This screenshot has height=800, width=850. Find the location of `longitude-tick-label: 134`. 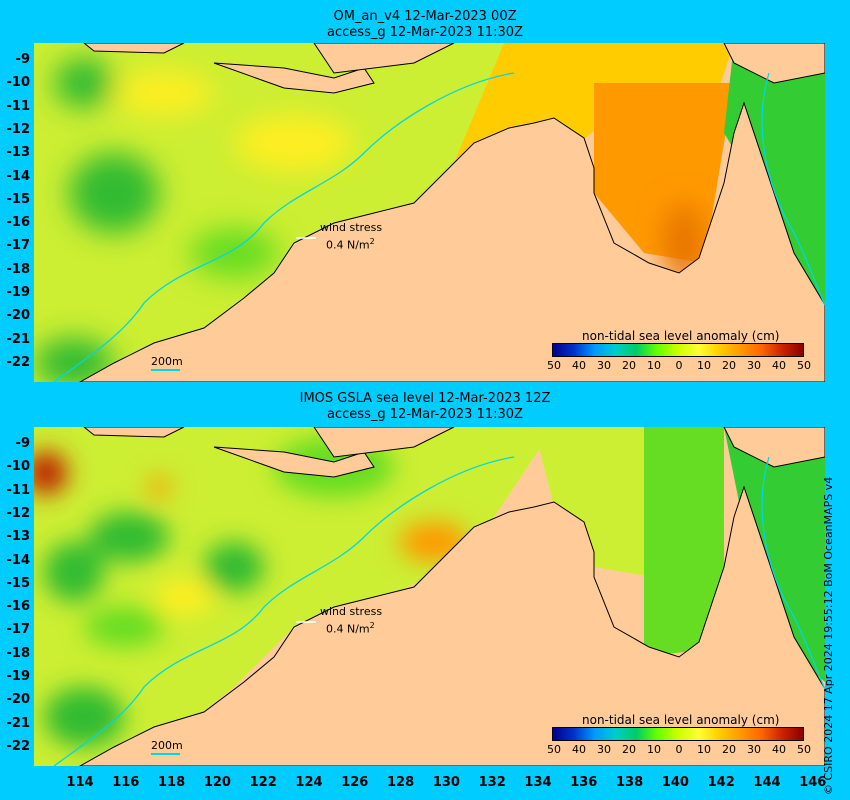

longitude-tick-label: 134 is located at coordinates (538, 782).